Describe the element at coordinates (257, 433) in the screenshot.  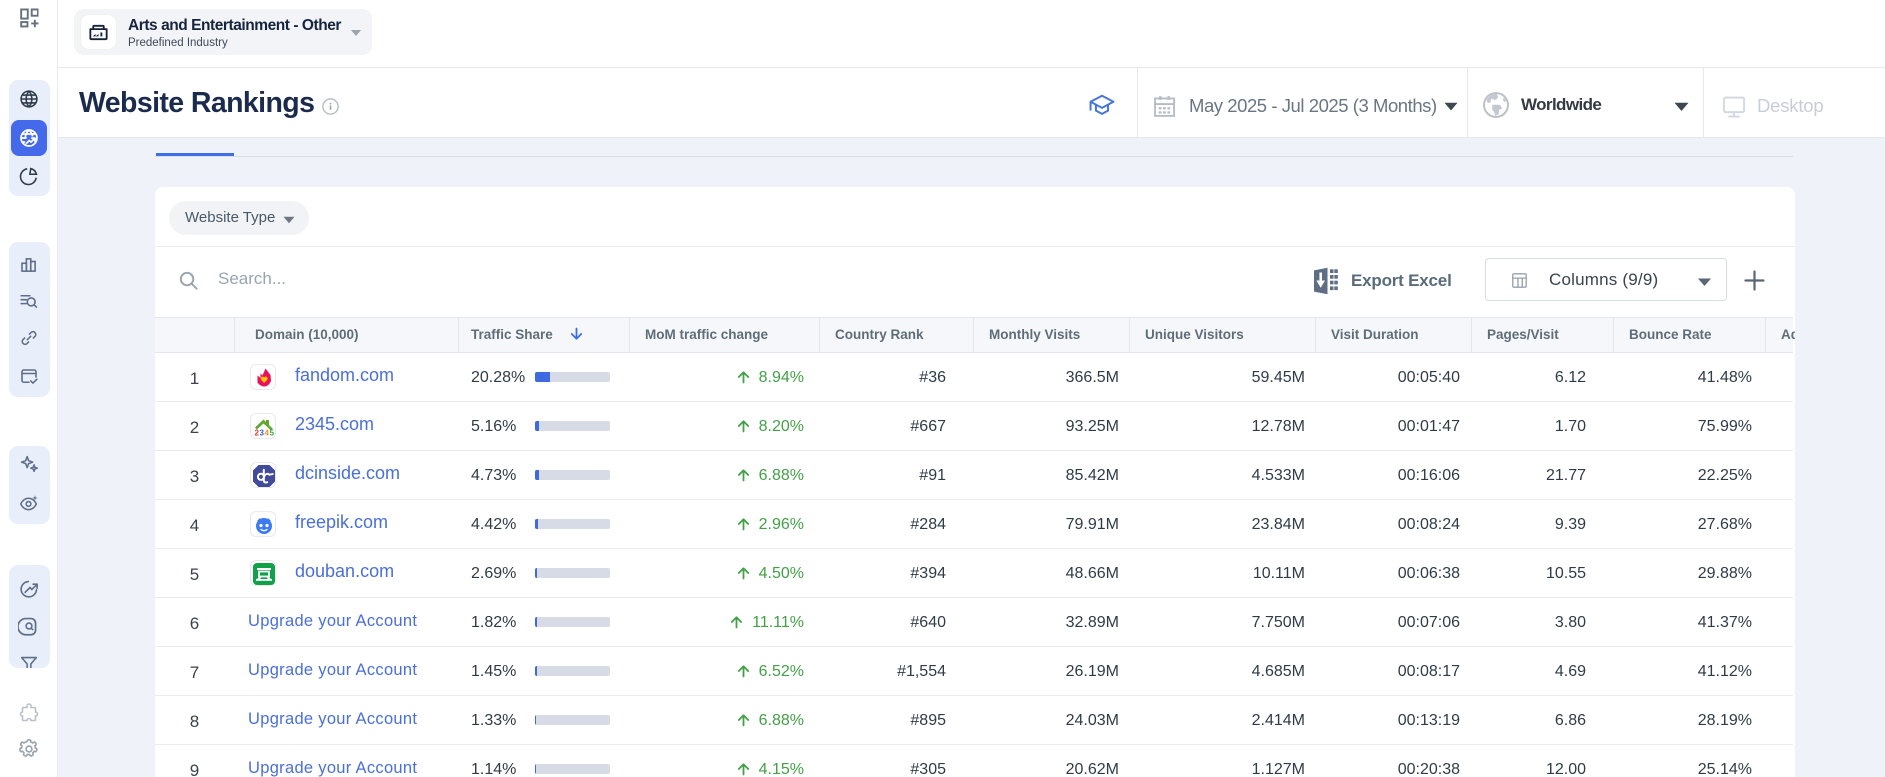
I see `svg-text: 2` at that location.